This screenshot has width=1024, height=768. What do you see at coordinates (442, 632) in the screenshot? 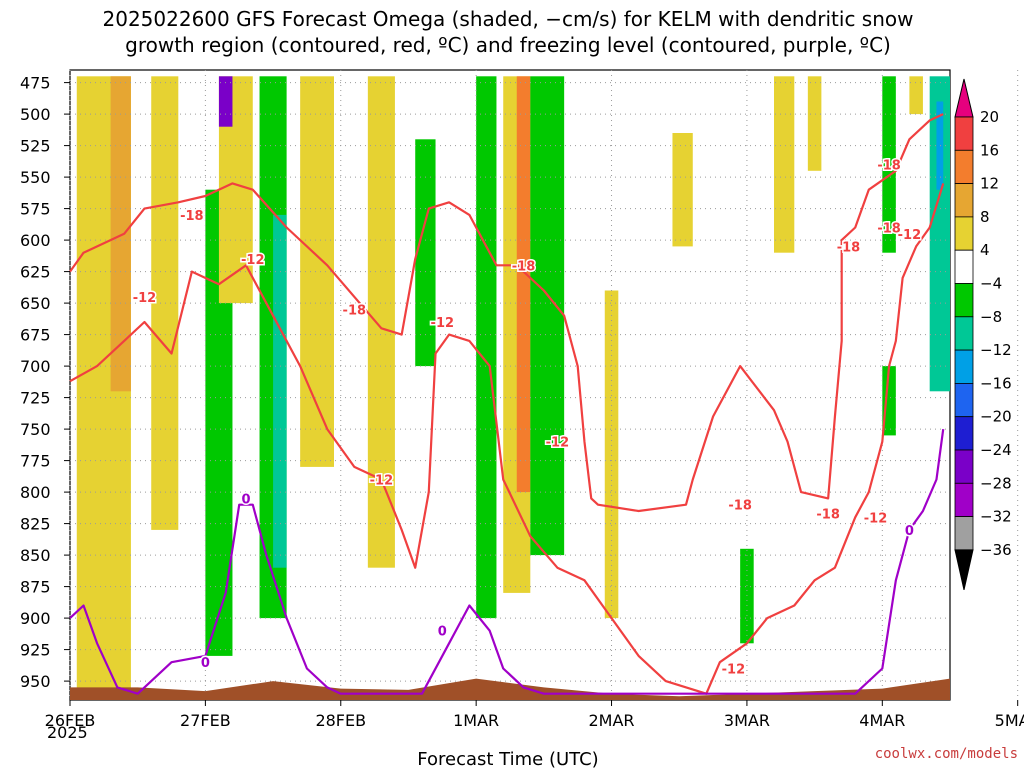
I see `contour-label-2-2: 0` at bounding box center [442, 632].